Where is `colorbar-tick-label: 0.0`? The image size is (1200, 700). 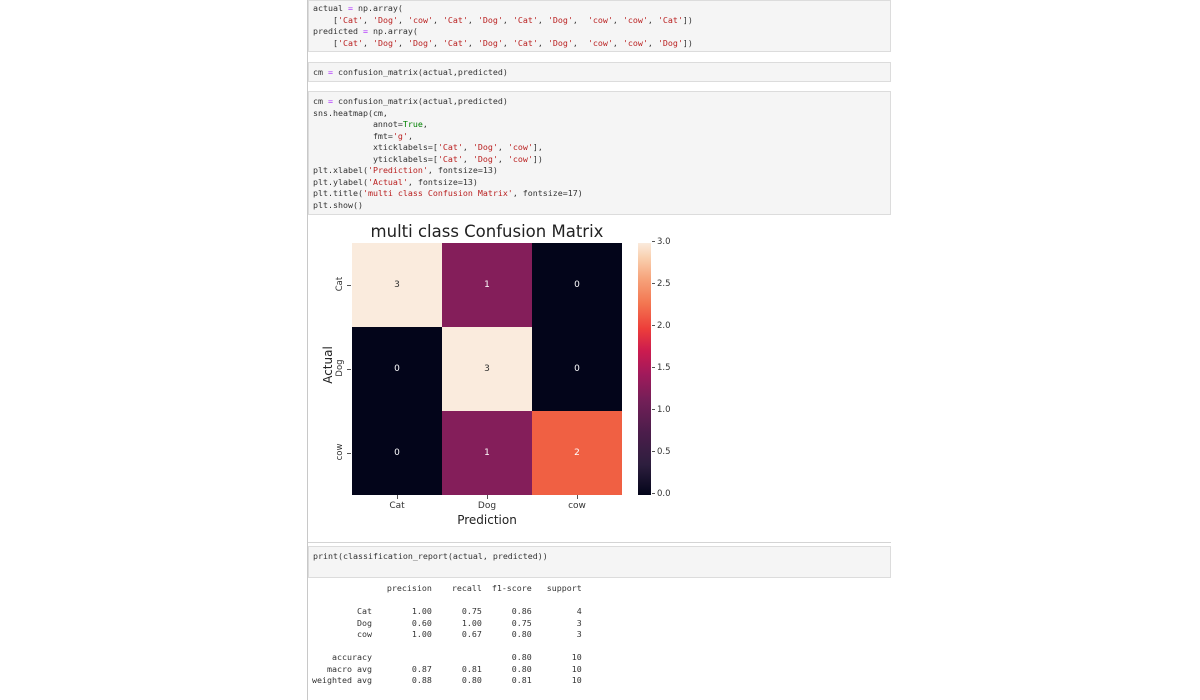
colorbar-tick-label: 0.0 is located at coordinates (661, 494).